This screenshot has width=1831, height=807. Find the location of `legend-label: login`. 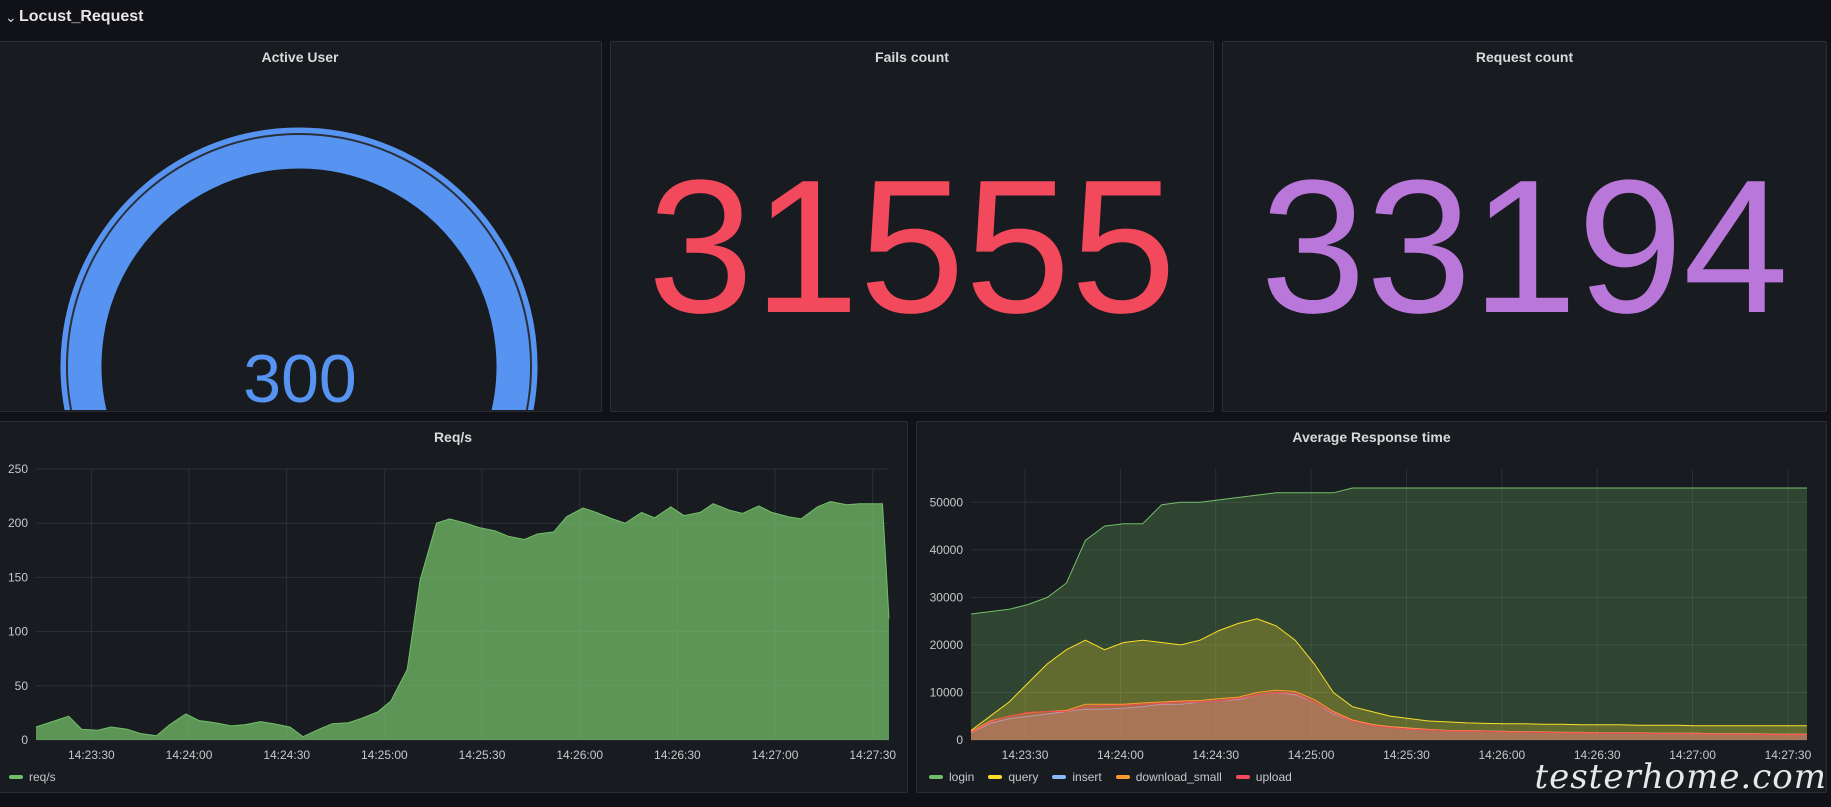

legend-label: login is located at coordinates (962, 777).